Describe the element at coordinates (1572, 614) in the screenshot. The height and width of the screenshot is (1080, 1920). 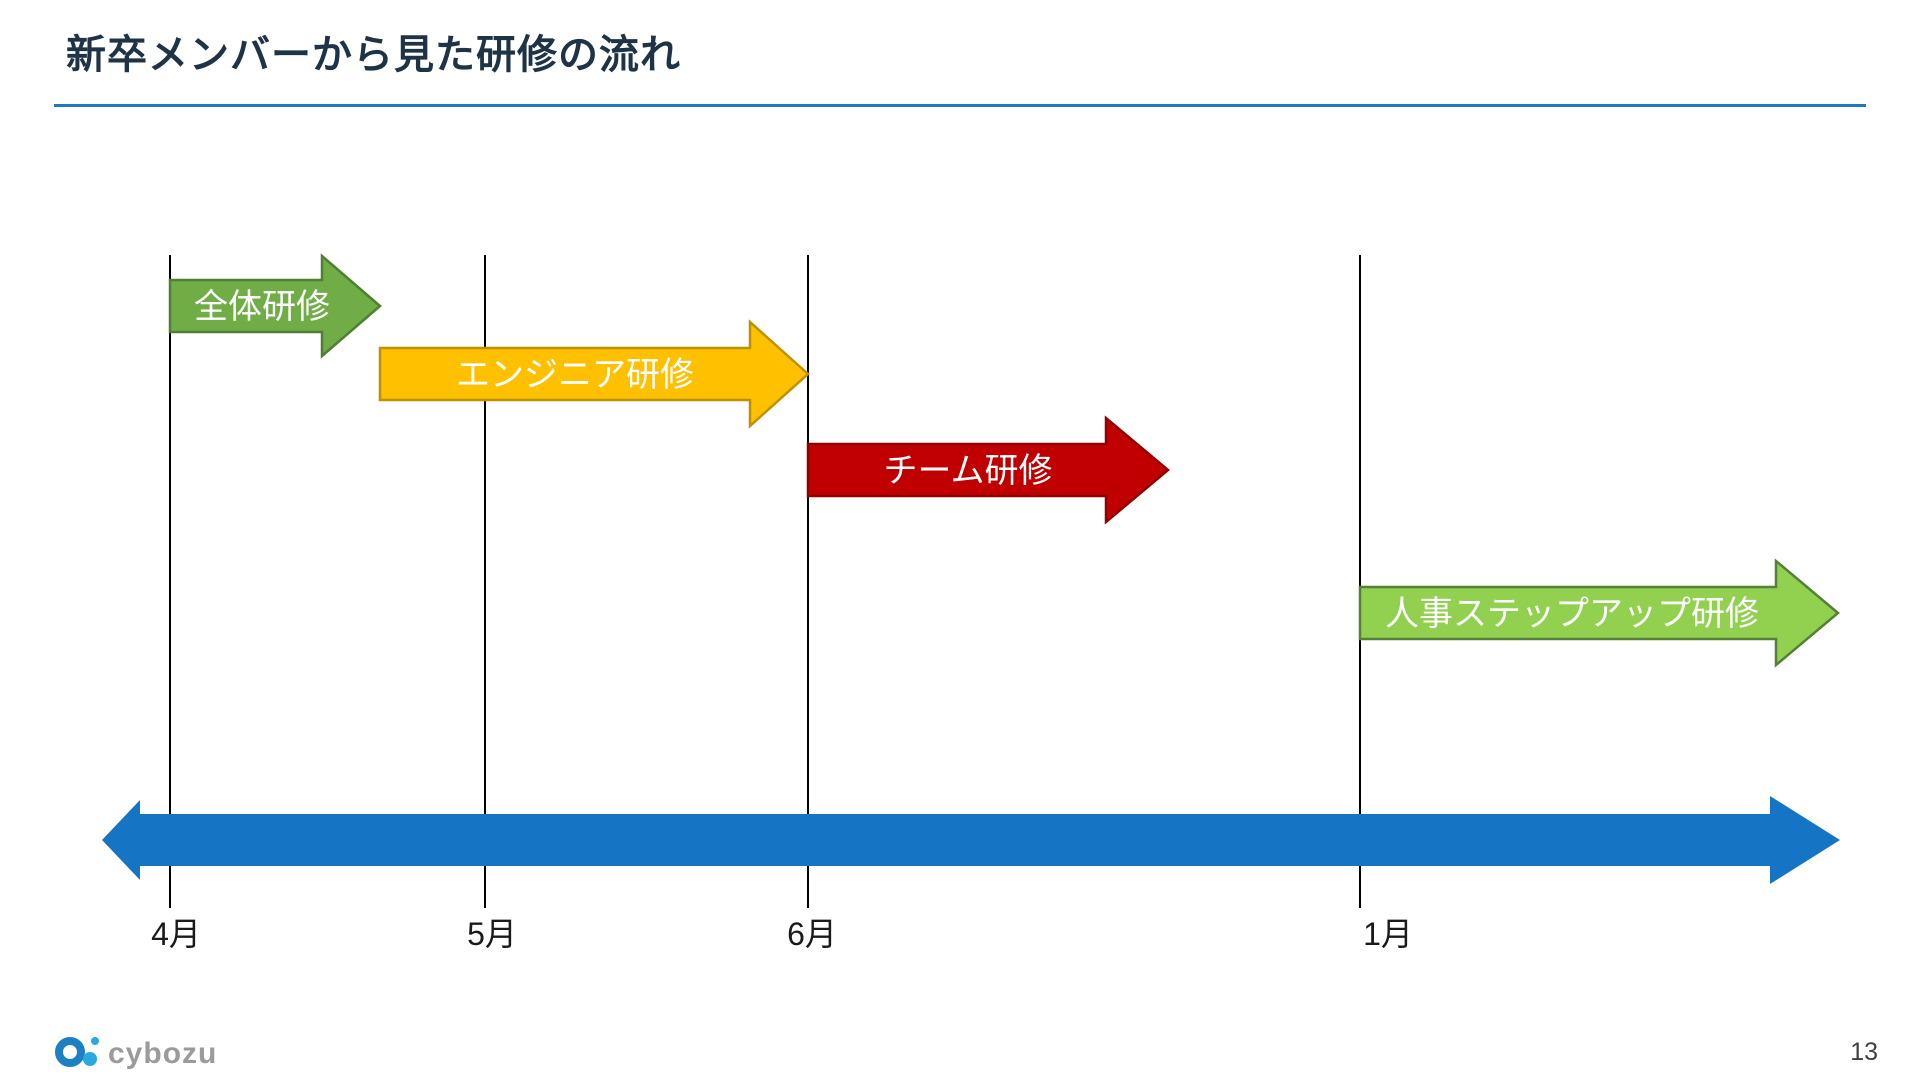
I see `training-arrow-hr-stepup-label: 人事ステップアップ研修` at that location.